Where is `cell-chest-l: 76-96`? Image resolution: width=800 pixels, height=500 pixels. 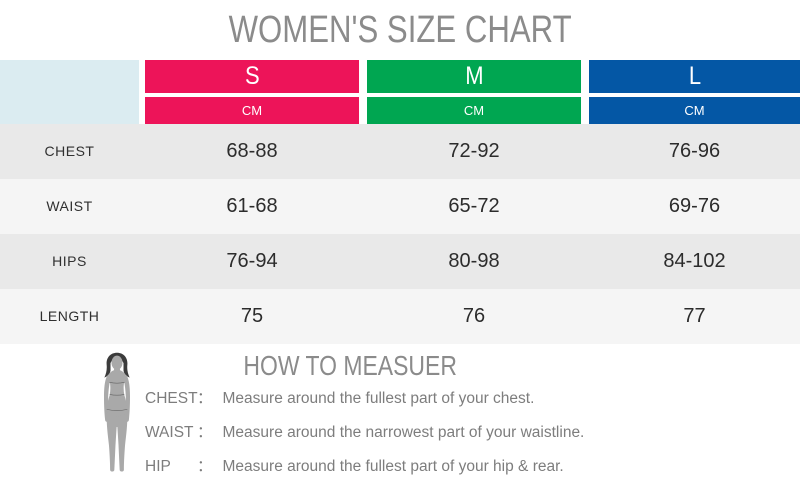 cell-chest-l: 76-96 is located at coordinates (694, 151).